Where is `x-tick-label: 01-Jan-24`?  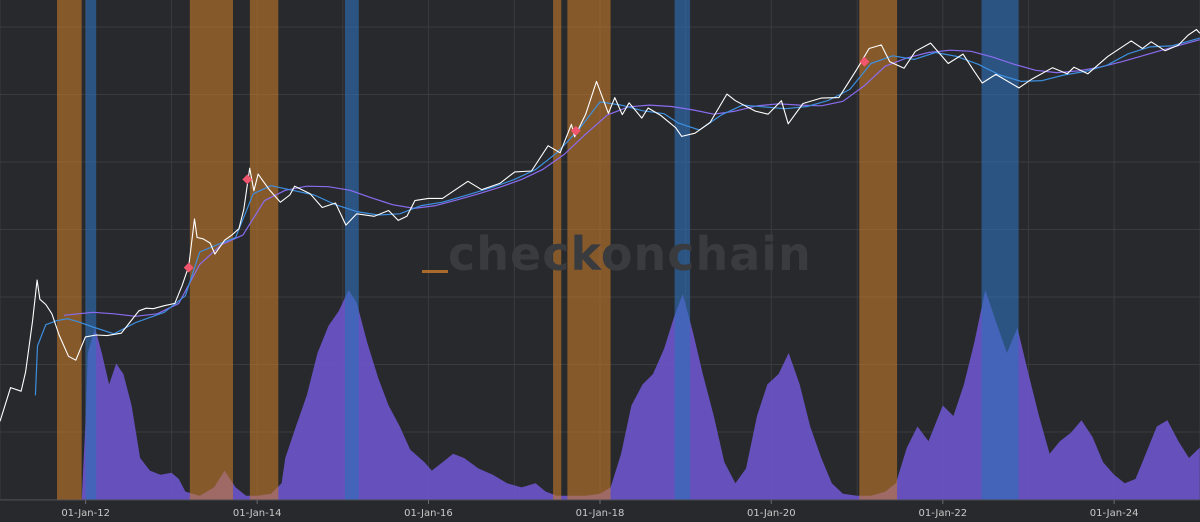 x-tick-label: 01-Jan-24 is located at coordinates (1114, 513).